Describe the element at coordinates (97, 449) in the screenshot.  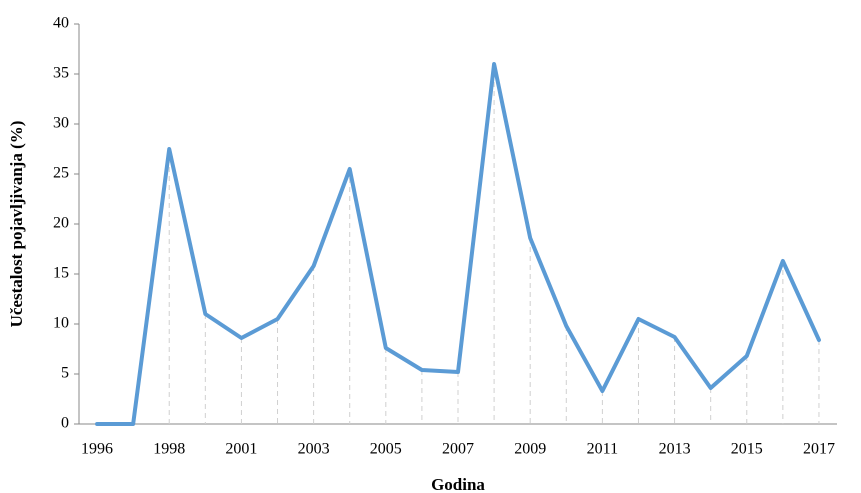
I see `x-tick-label: 1996` at that location.